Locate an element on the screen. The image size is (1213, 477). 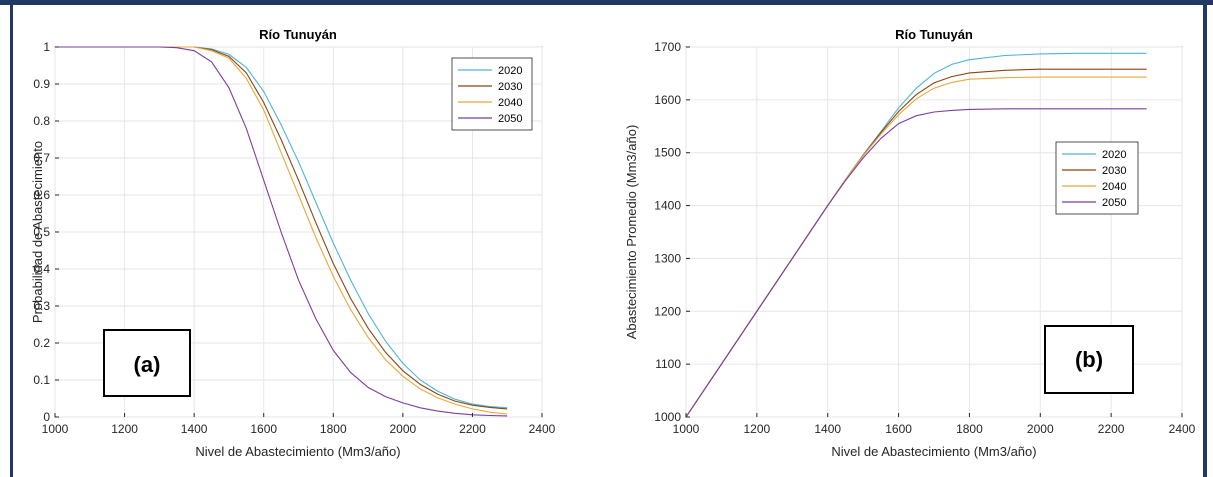
chart-a-ytick-label-9: 0.9 is located at coordinates (41, 84).